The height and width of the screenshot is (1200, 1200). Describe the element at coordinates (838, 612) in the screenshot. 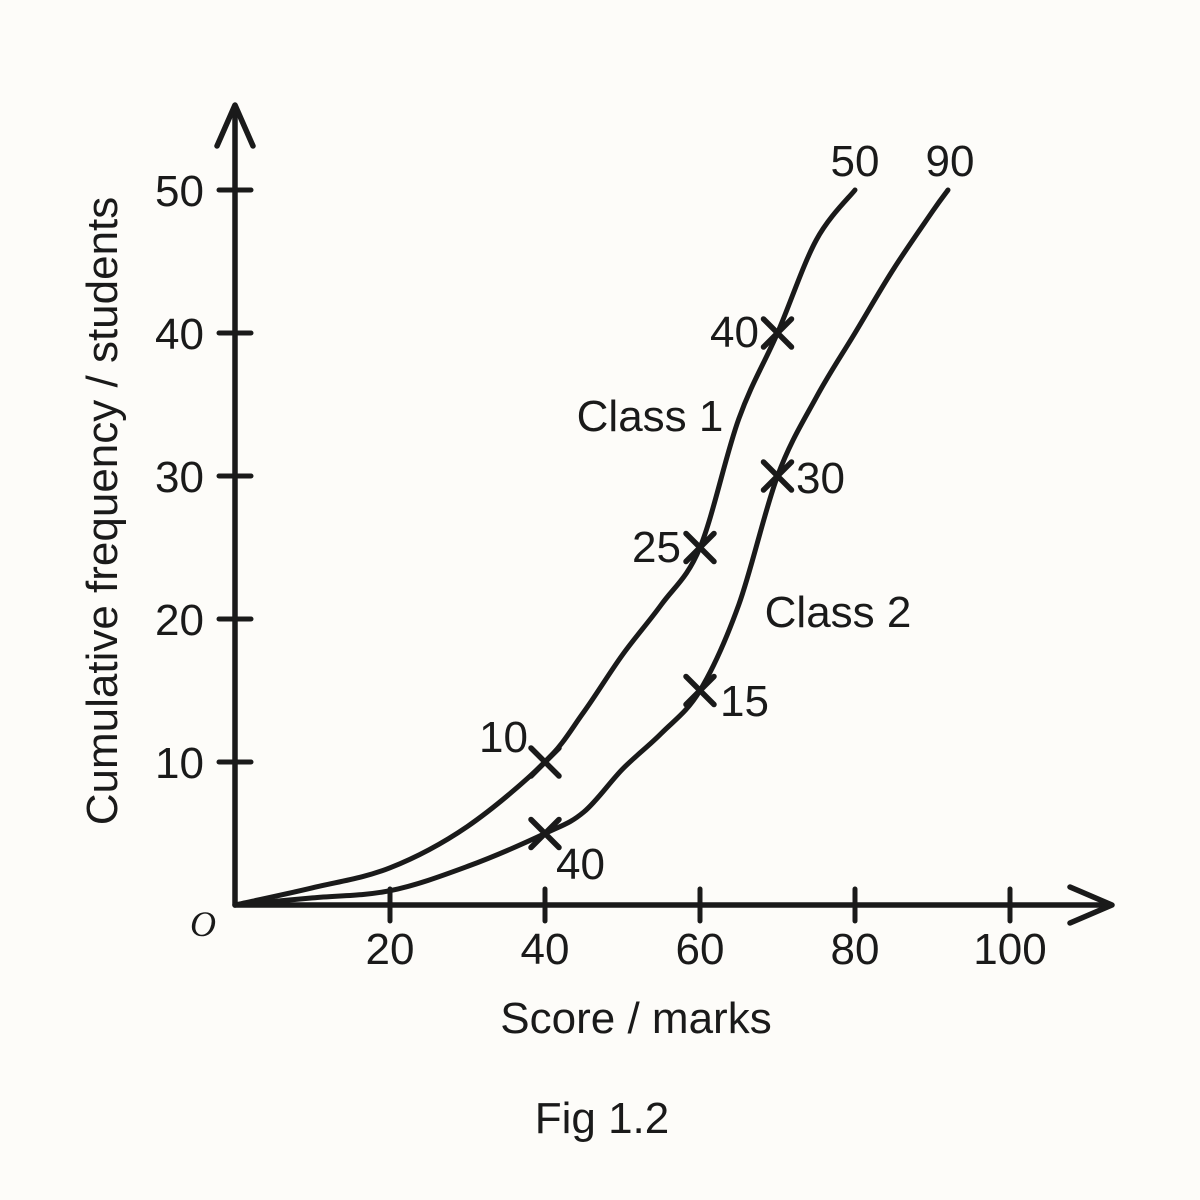

I see `series-label-class2: Class 2` at that location.